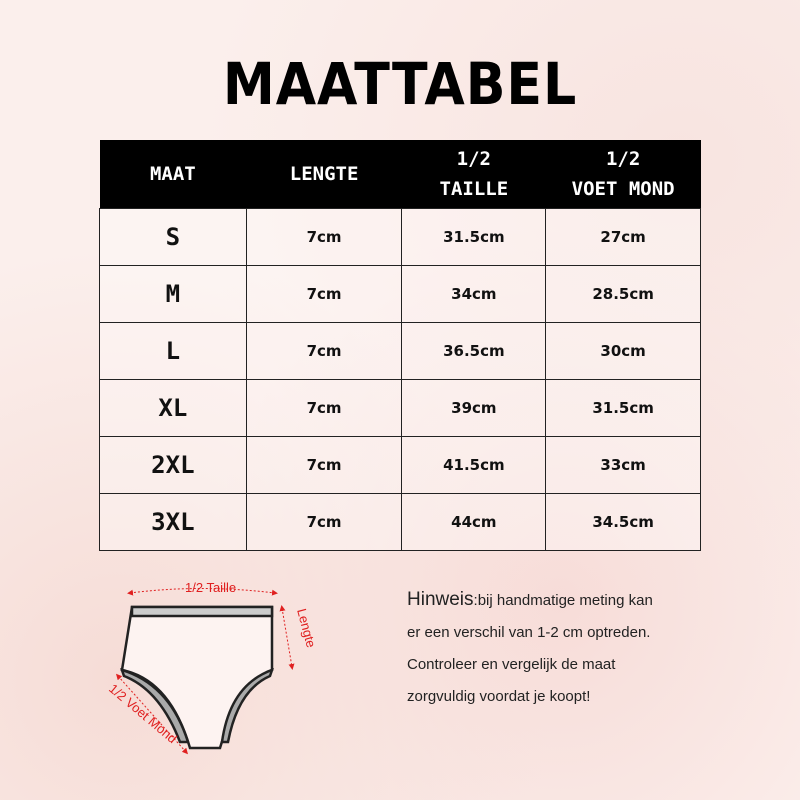  What do you see at coordinates (623, 408) in the screenshot?
I see `half-leg-opening-cell: 31.5cm` at bounding box center [623, 408].